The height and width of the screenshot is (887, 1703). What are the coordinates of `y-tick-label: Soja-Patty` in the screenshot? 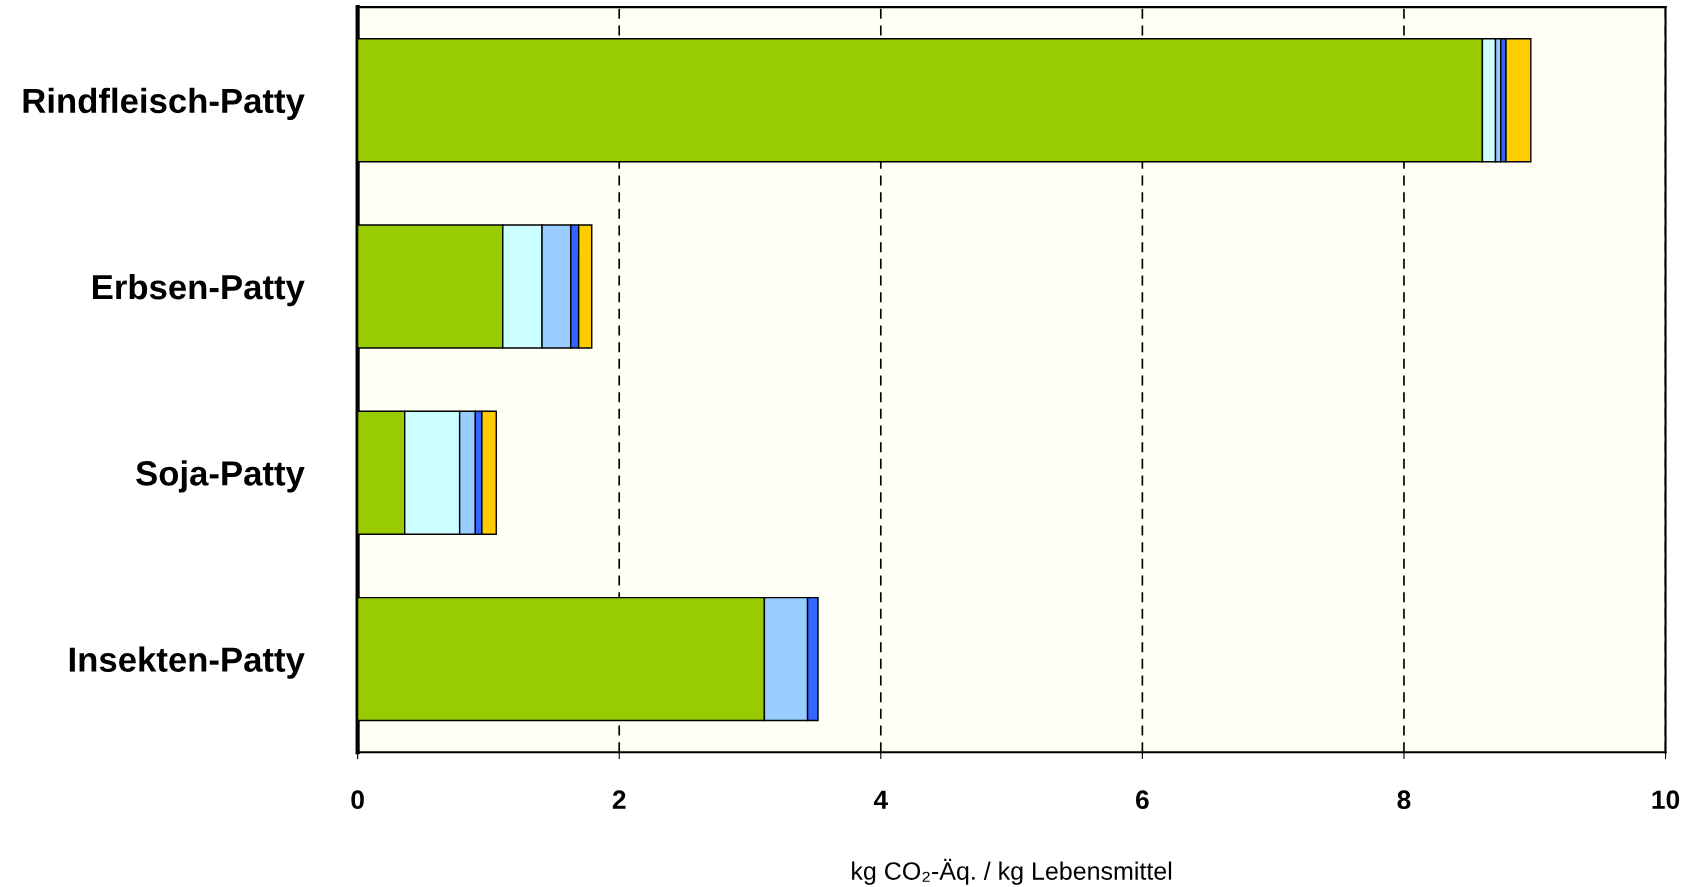 It's located at (220, 476).